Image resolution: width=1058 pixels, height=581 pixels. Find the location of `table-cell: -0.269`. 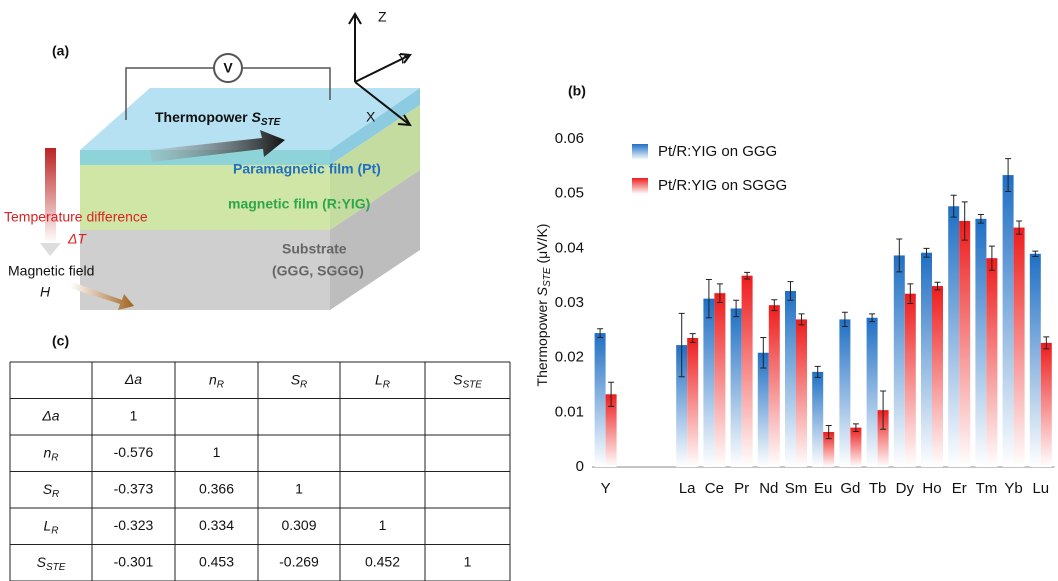

table-cell: -0.269 is located at coordinates (299, 561).